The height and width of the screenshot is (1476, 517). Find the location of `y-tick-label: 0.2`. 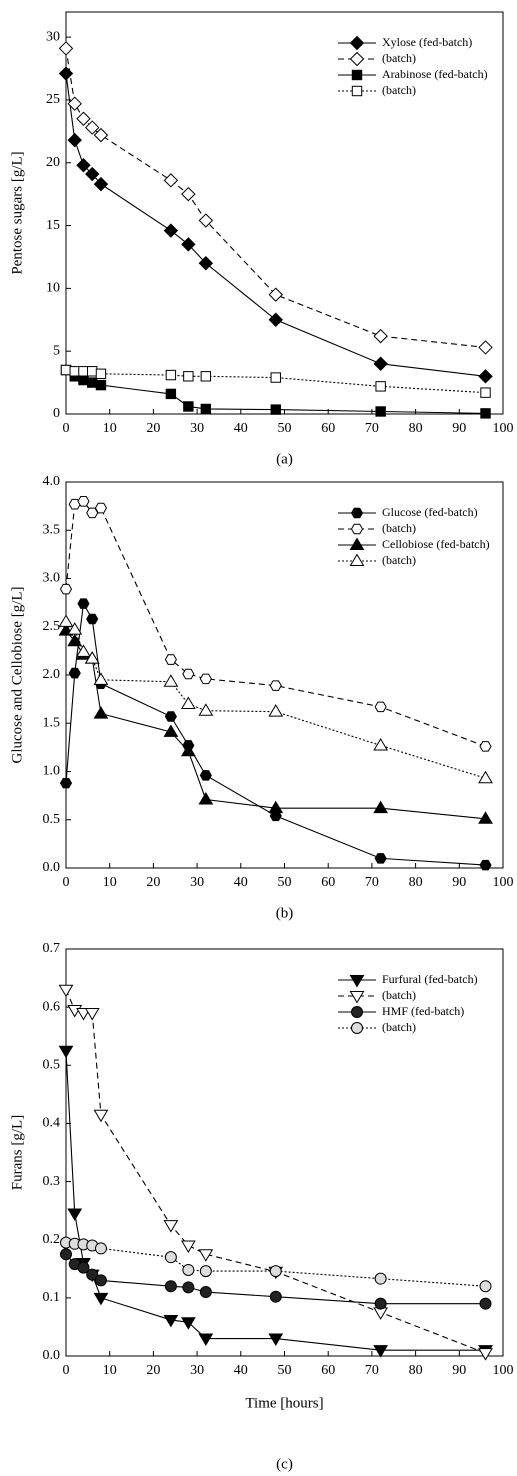

y-tick-label: 0.2 is located at coordinates (52, 1239).